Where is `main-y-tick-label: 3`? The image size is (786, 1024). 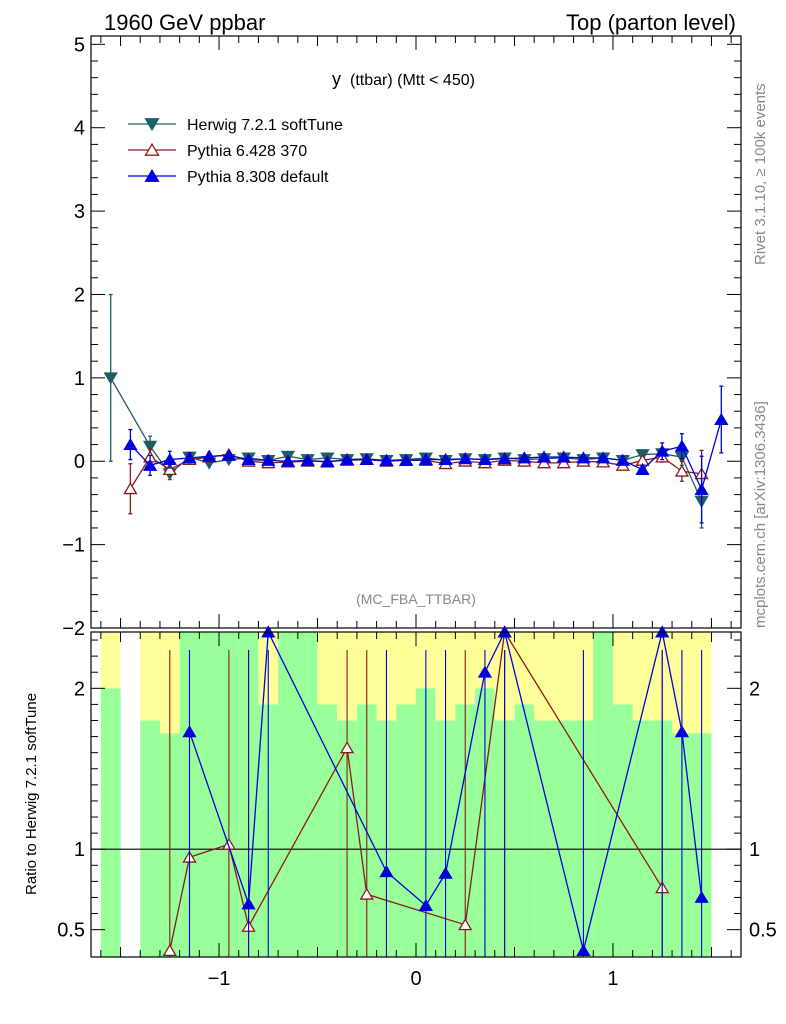 main-y-tick-label: 3 is located at coordinates (79, 212).